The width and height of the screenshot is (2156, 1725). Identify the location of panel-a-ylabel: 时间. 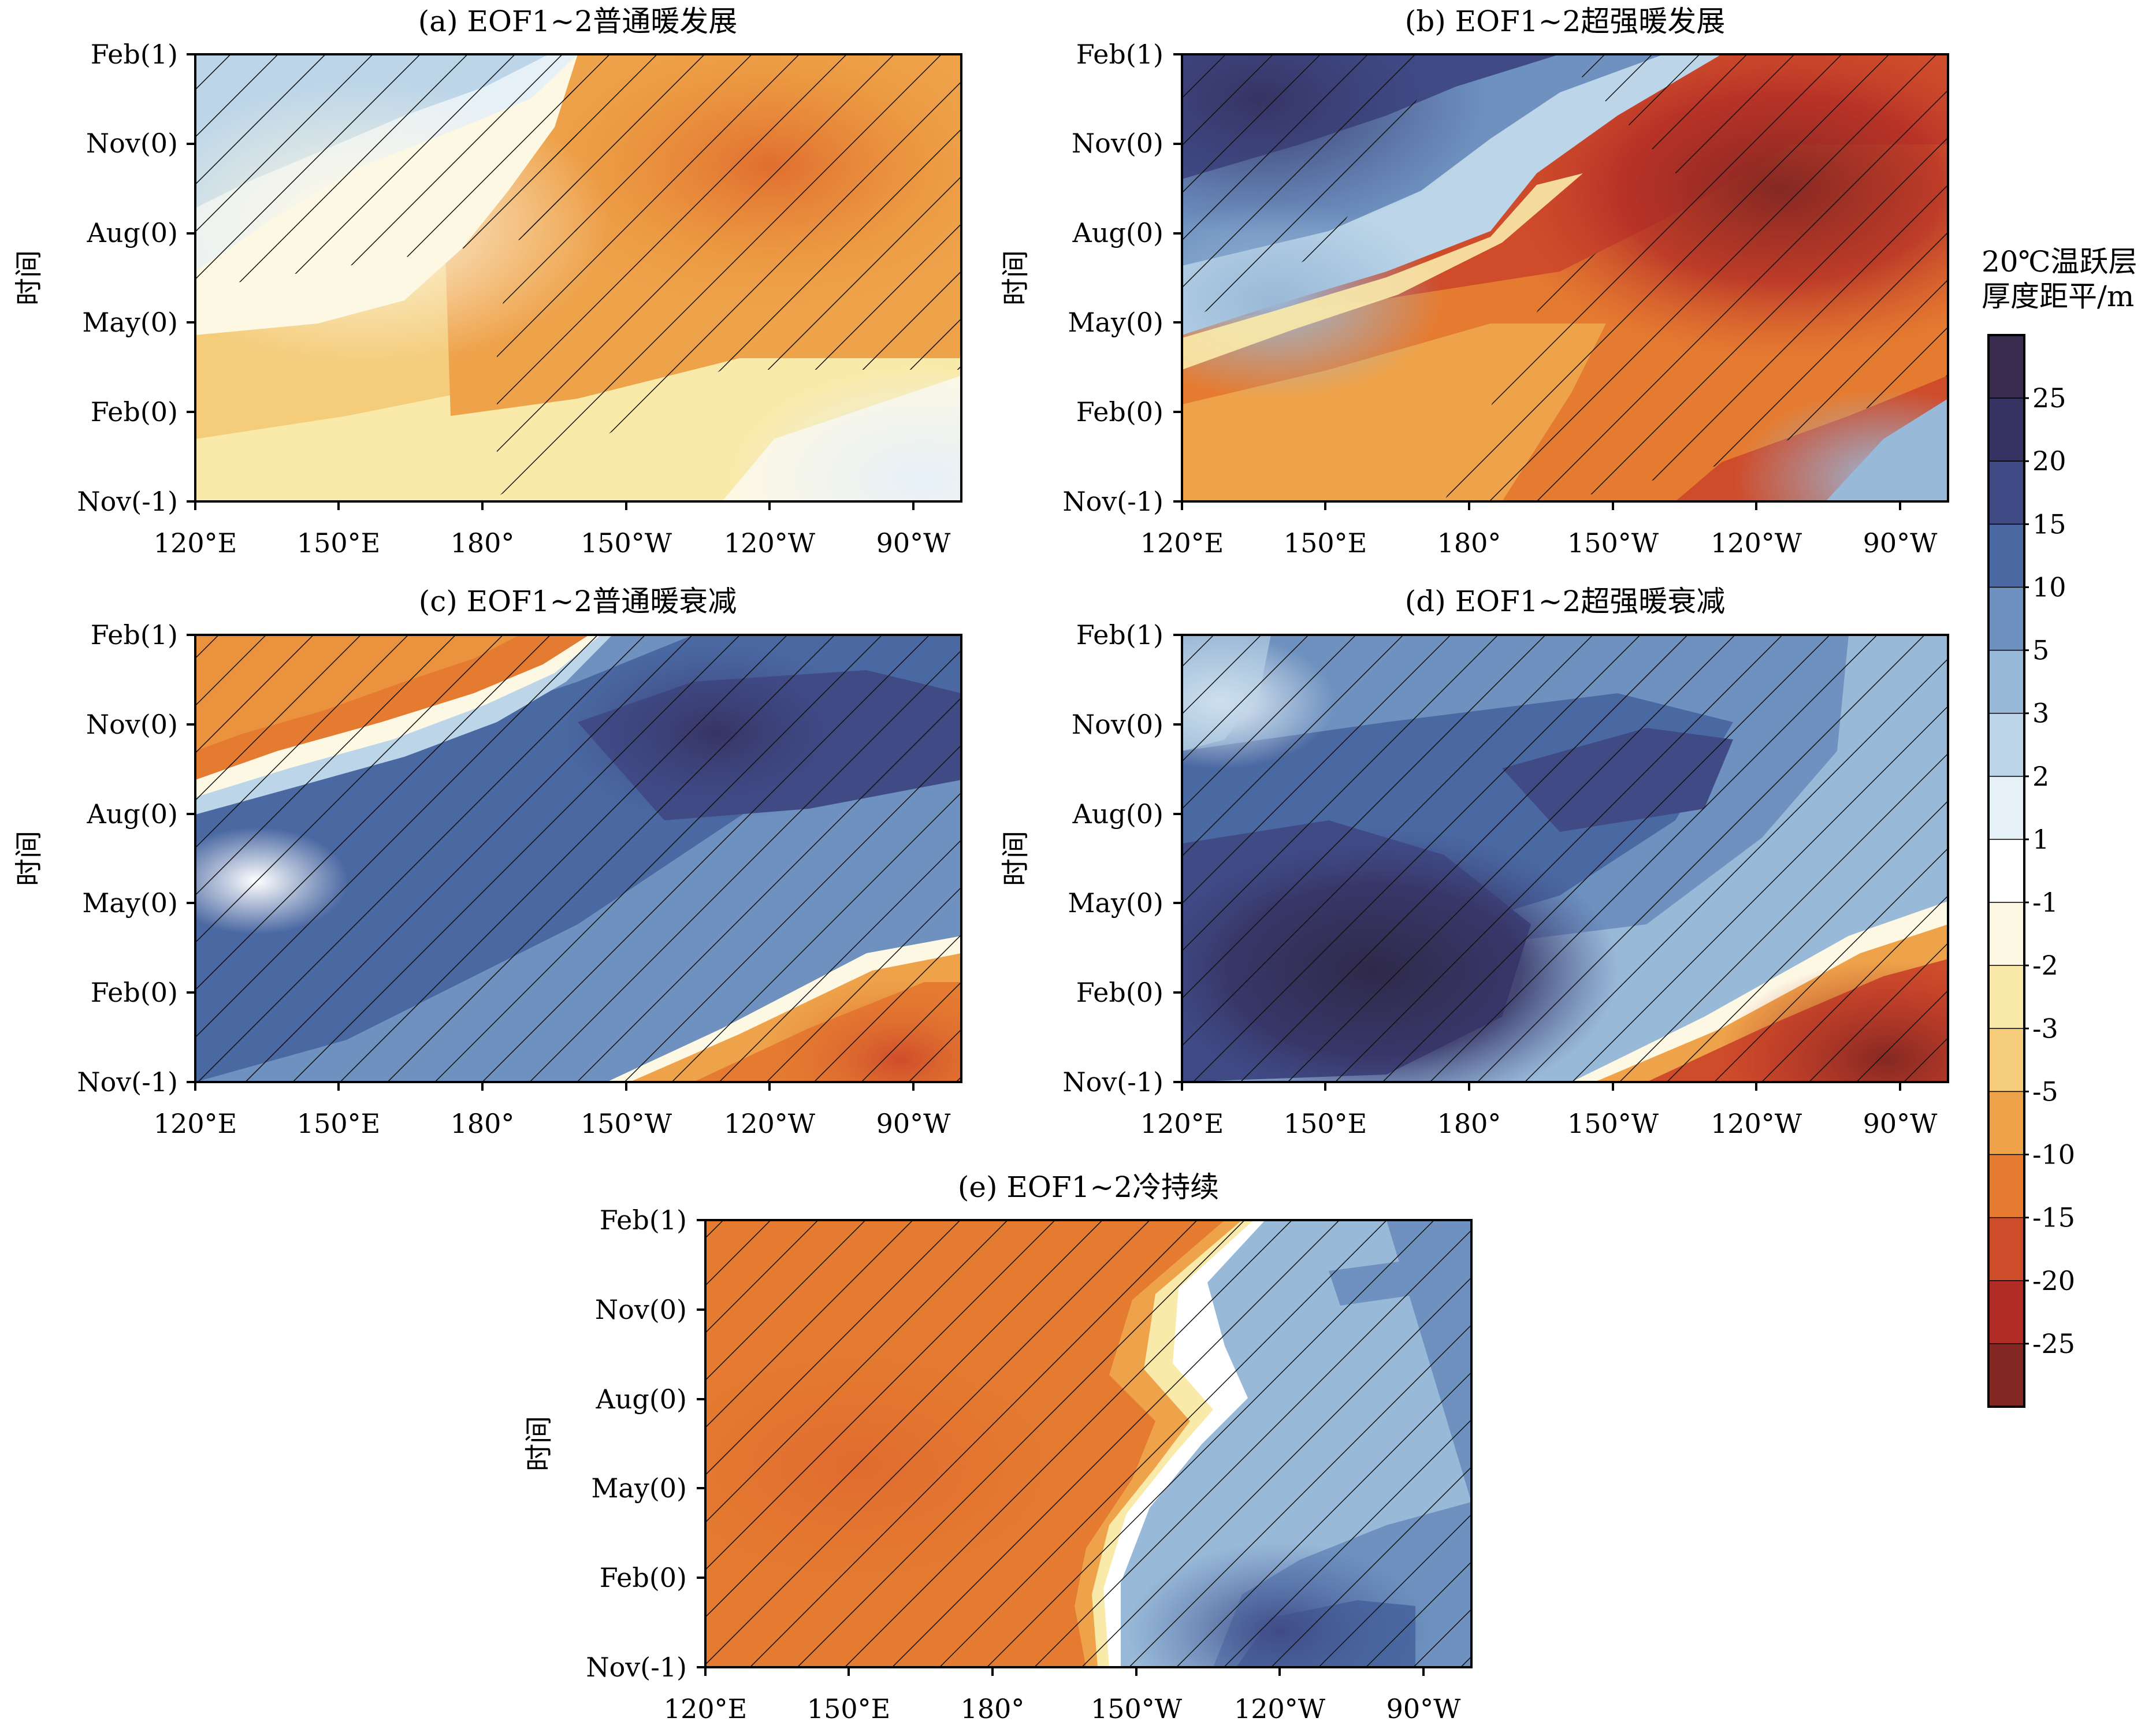
(29, 278).